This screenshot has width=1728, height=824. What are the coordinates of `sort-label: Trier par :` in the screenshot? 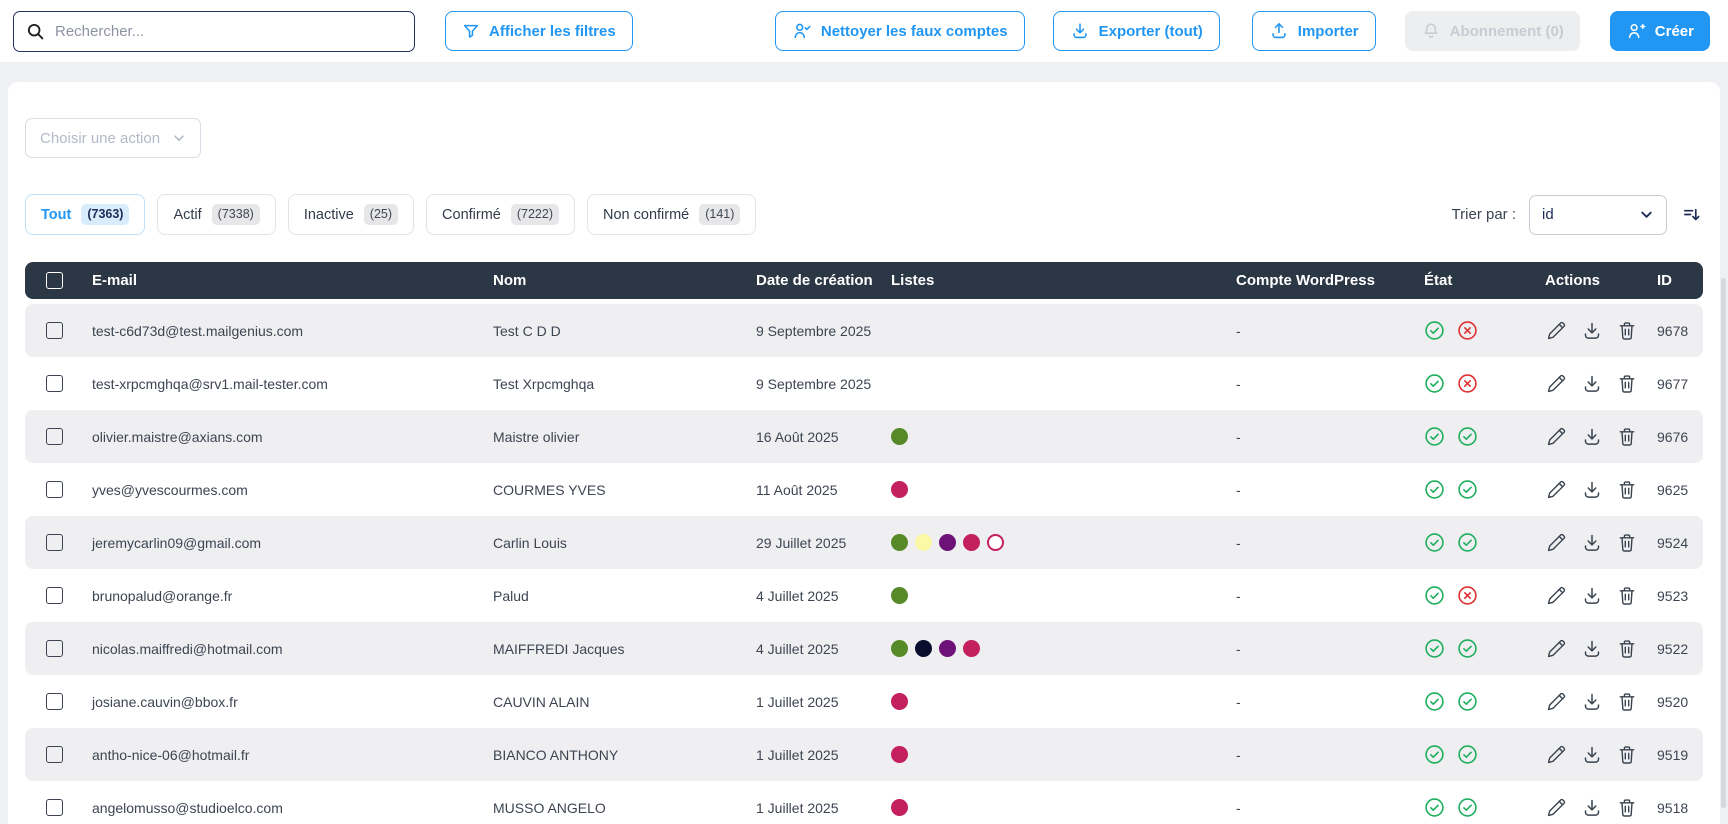 It's located at (1483, 214).